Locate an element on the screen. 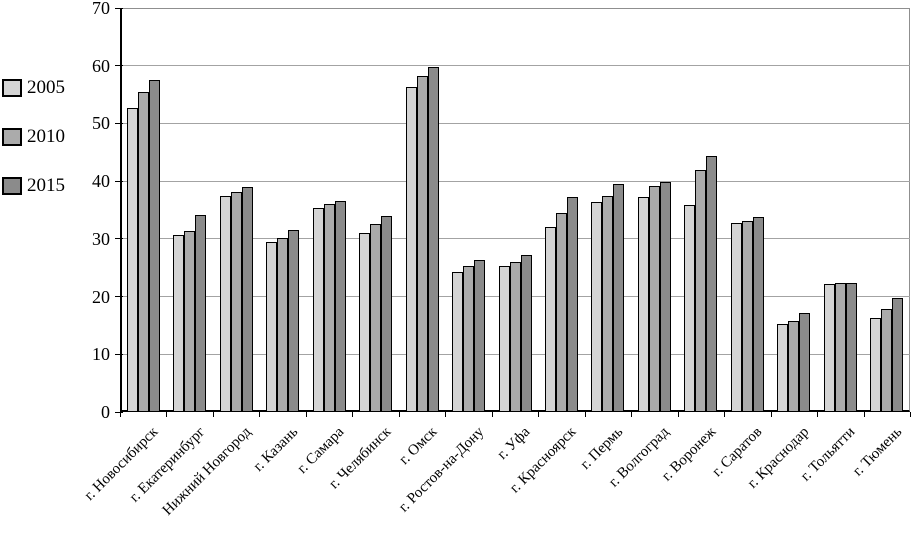  legend-label: 2010 is located at coordinates (46, 136).